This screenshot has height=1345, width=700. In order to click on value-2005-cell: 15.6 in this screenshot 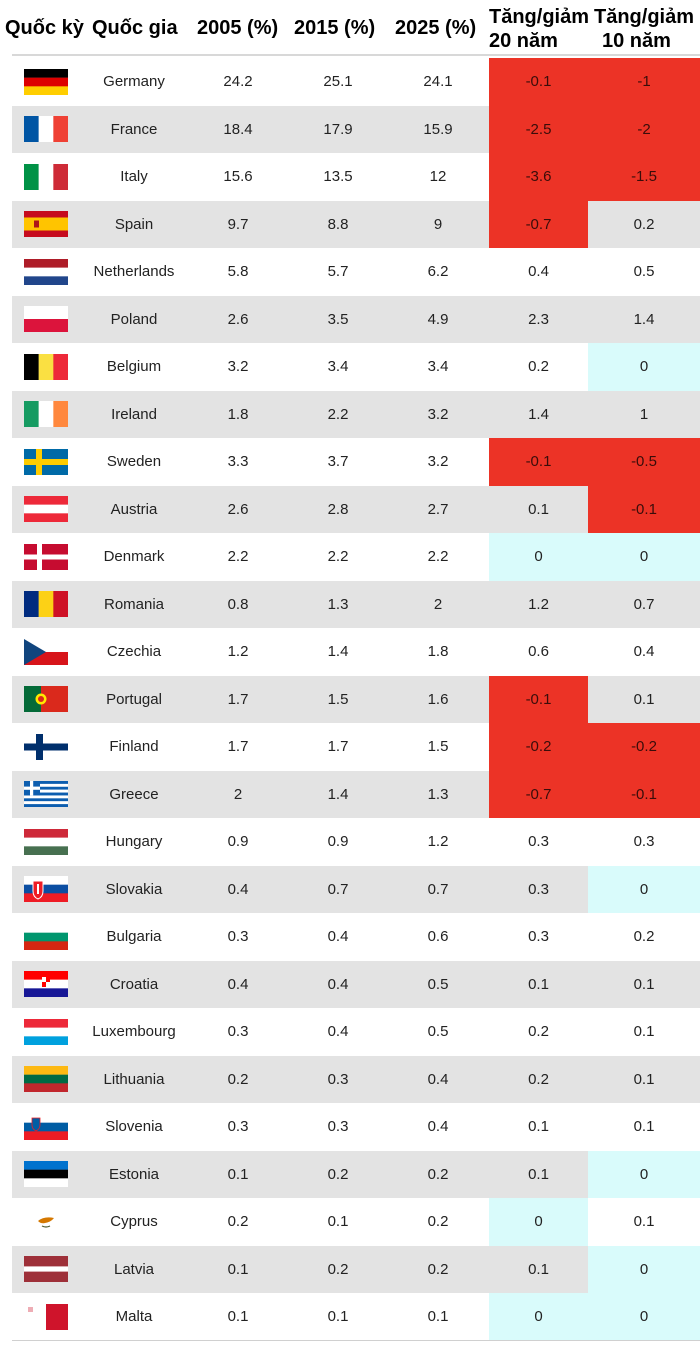, I will do `click(238, 177)`.